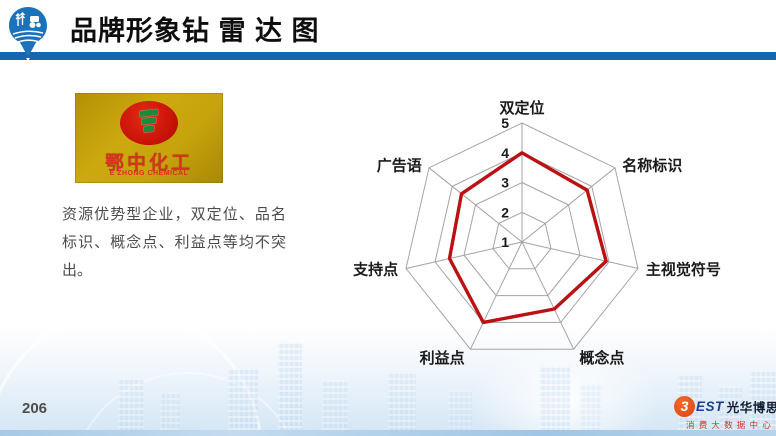 This screenshot has height=436, width=776. What do you see at coordinates (388, 433) in the screenshot?
I see `bottom-edge-strip` at bounding box center [388, 433].